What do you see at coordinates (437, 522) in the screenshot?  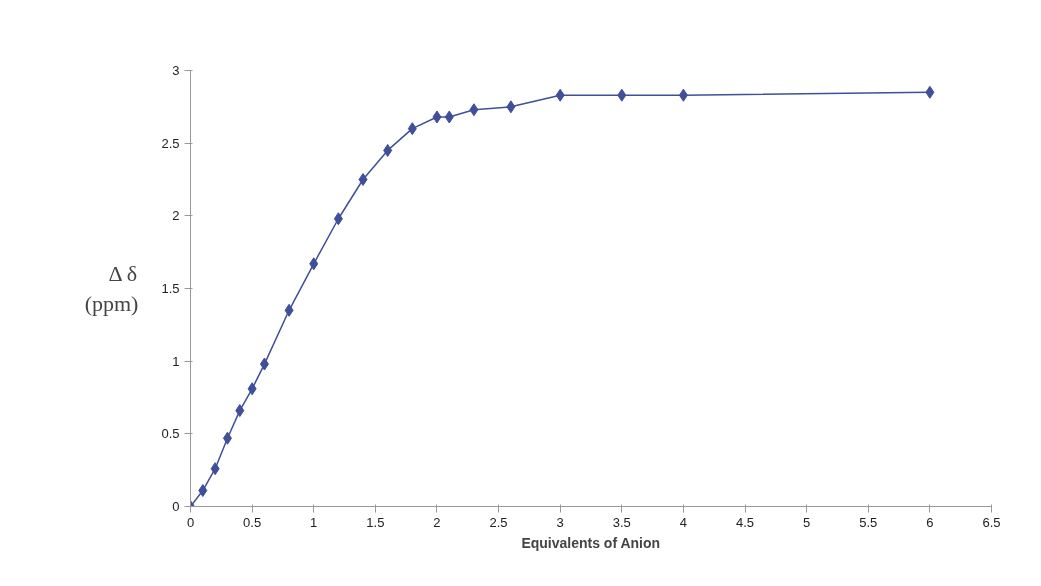 I see `x-tick-label: 2` at bounding box center [437, 522].